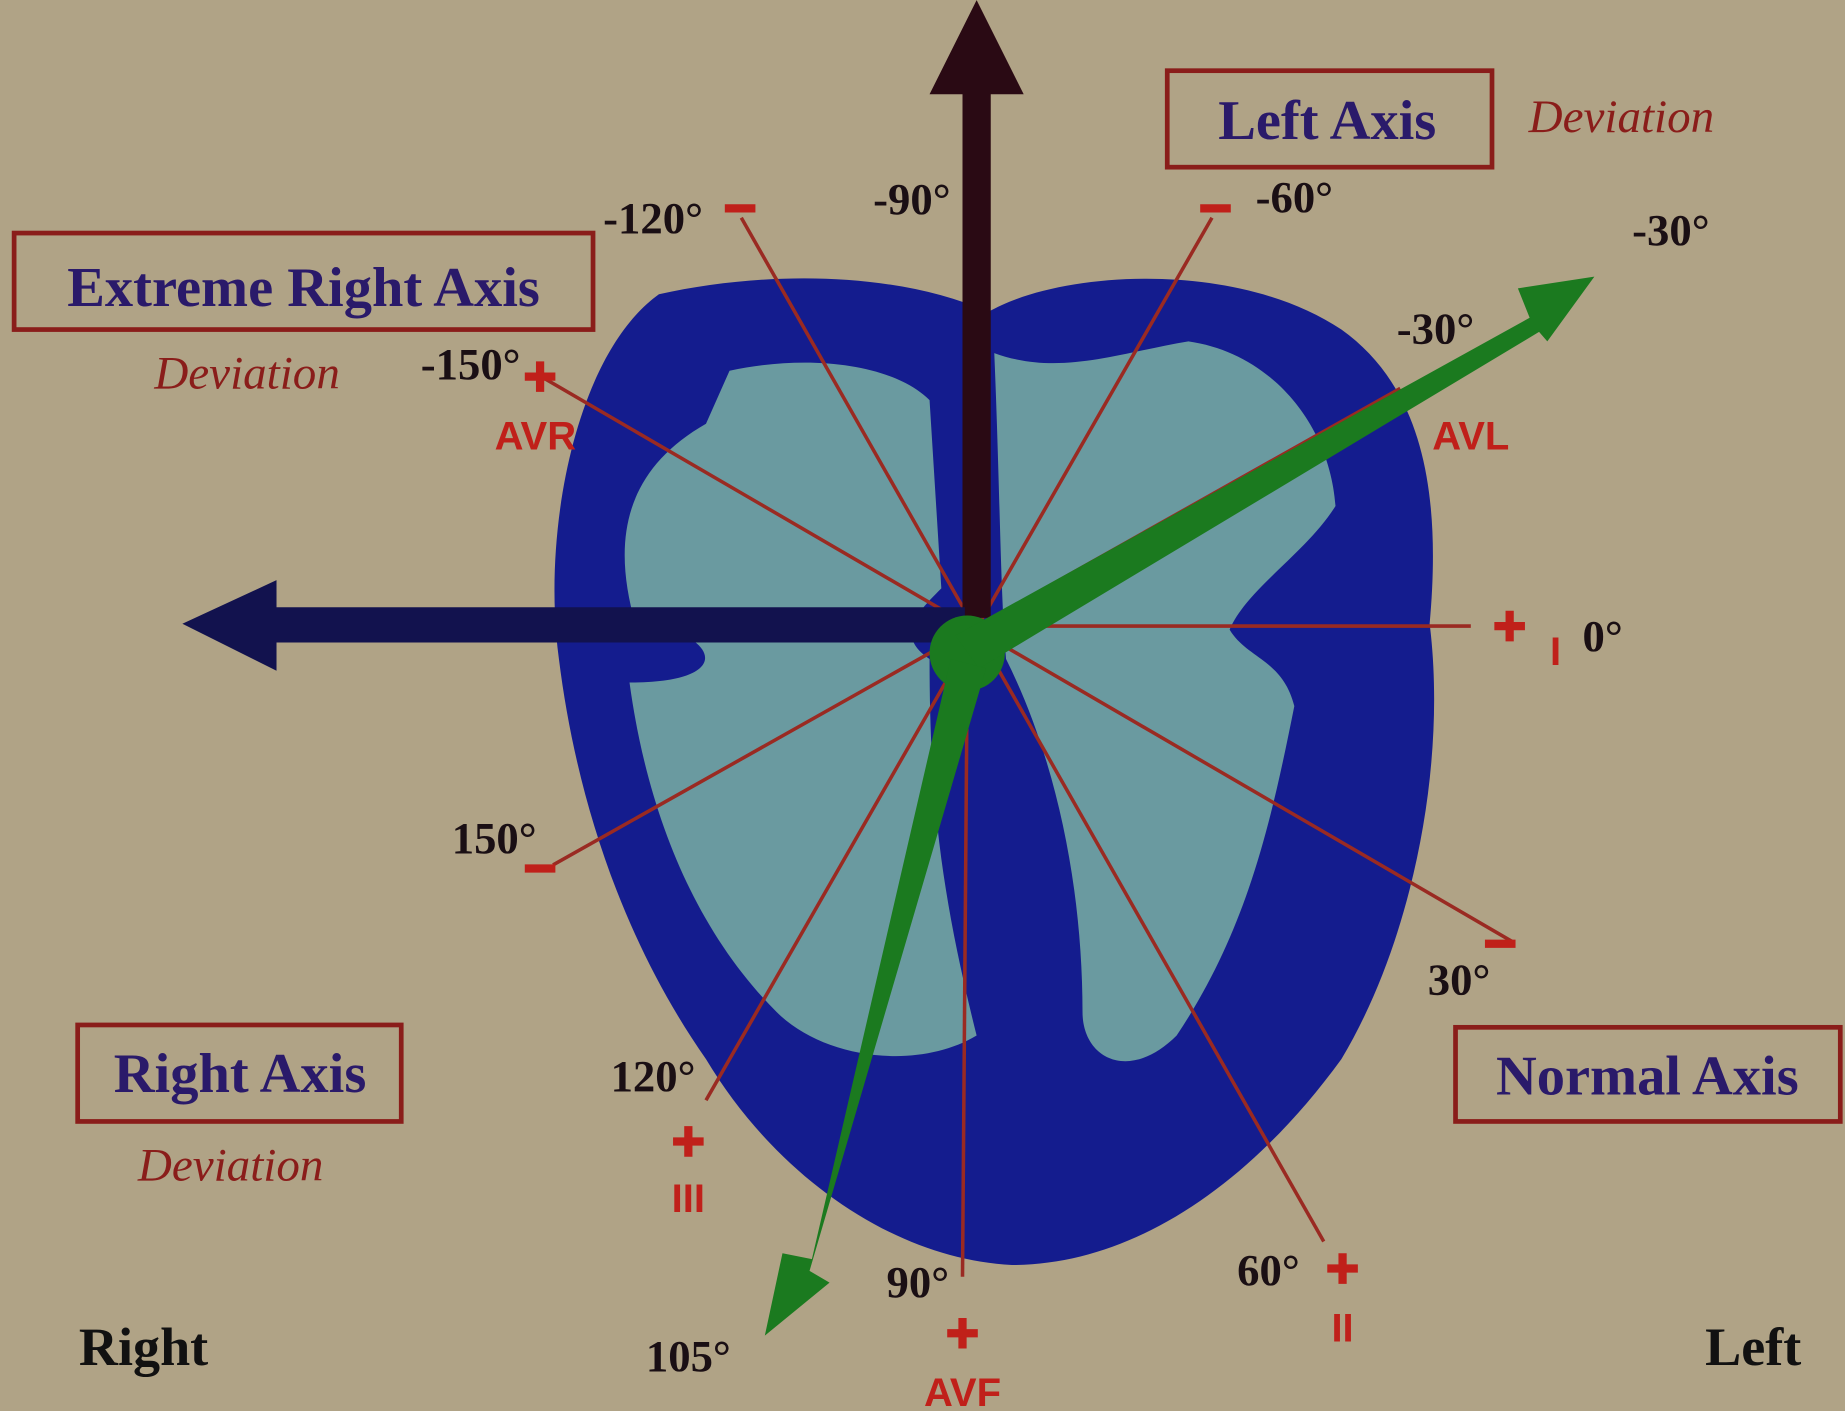 The width and height of the screenshot is (1845, 1411). Describe the element at coordinates (1470, 437) in the screenshot. I see `lead-label: AVL` at that location.